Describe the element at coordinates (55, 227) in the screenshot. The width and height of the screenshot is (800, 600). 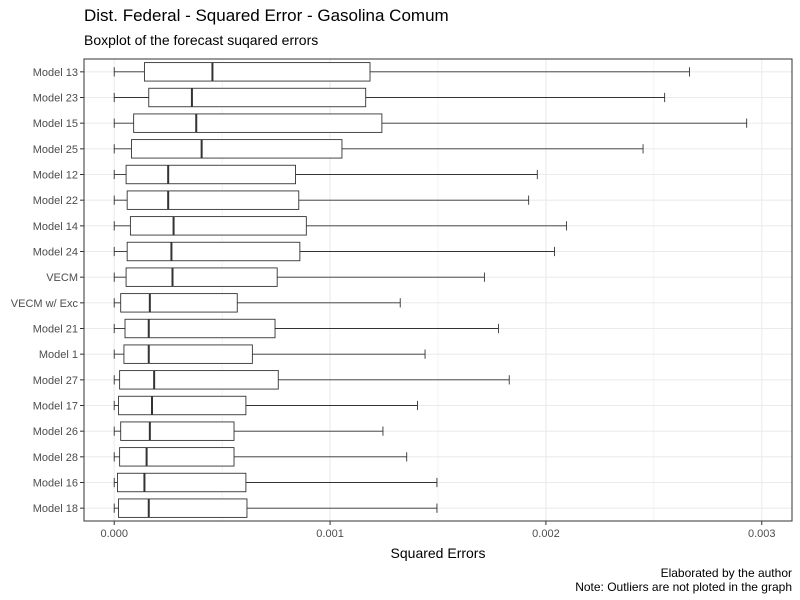
I see `y-tick-label: Model 14` at that location.